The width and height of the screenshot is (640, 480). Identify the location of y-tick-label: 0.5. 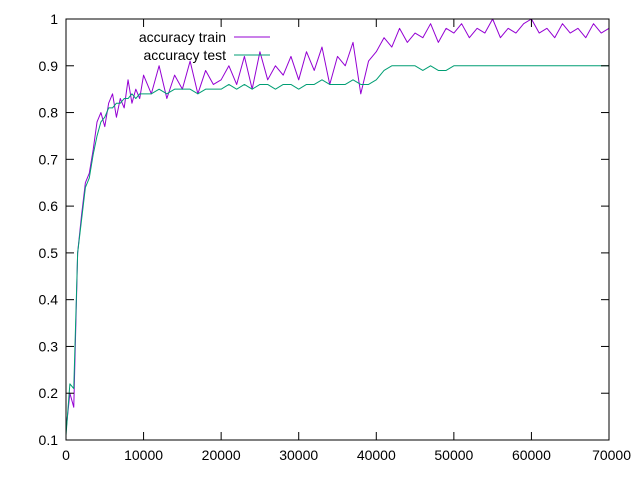
(49, 253).